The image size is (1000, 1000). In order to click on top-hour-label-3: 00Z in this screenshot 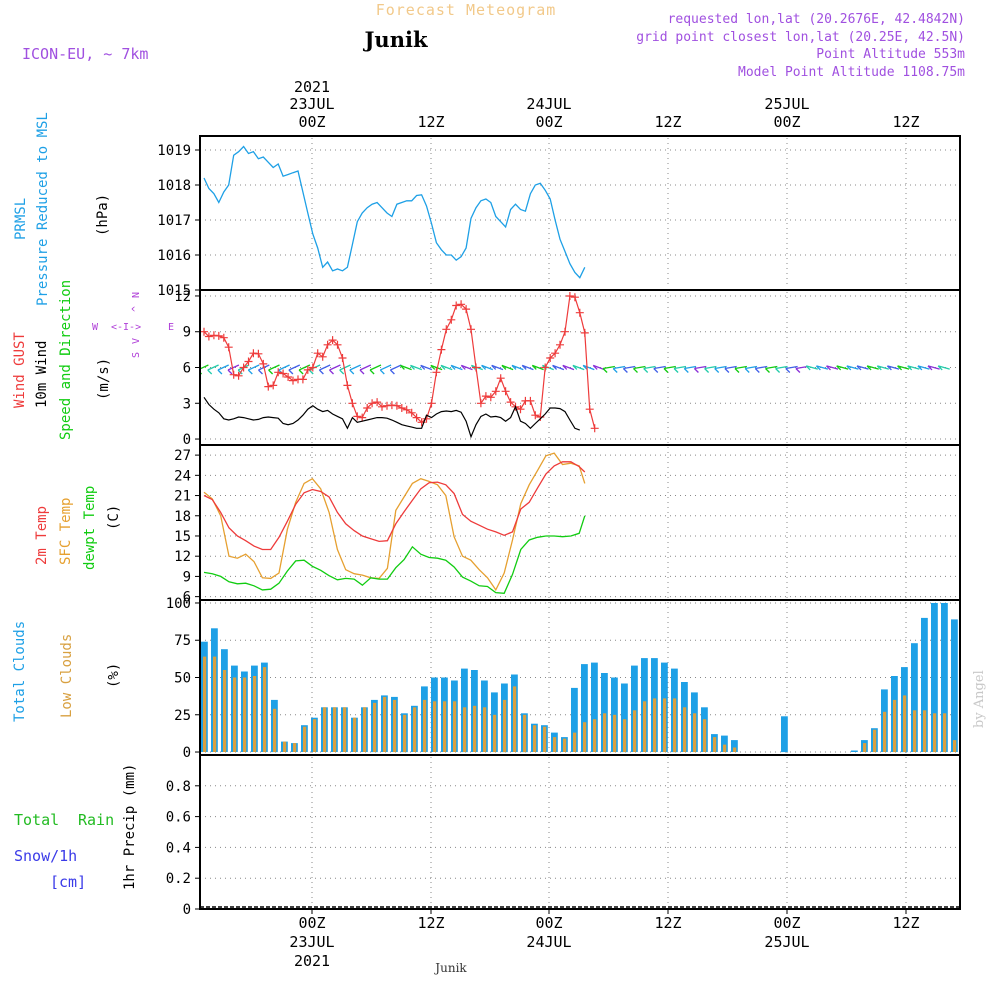, I will do `click(548, 122)`.